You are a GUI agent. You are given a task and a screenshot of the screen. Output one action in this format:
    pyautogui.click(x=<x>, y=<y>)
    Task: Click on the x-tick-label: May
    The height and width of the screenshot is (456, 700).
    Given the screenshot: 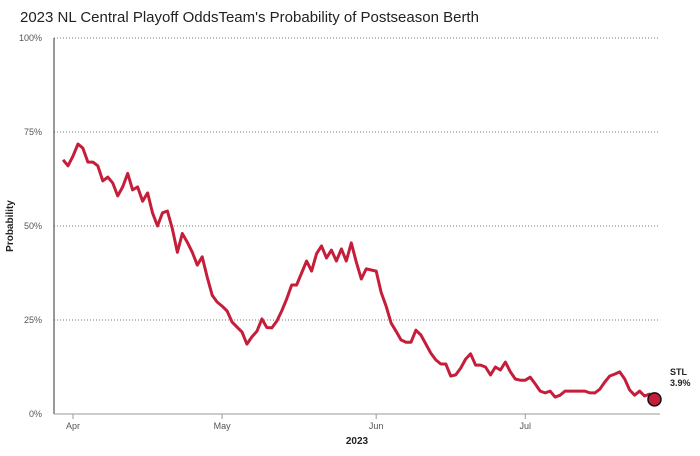 What is the action you would take?
    pyautogui.click(x=223, y=426)
    